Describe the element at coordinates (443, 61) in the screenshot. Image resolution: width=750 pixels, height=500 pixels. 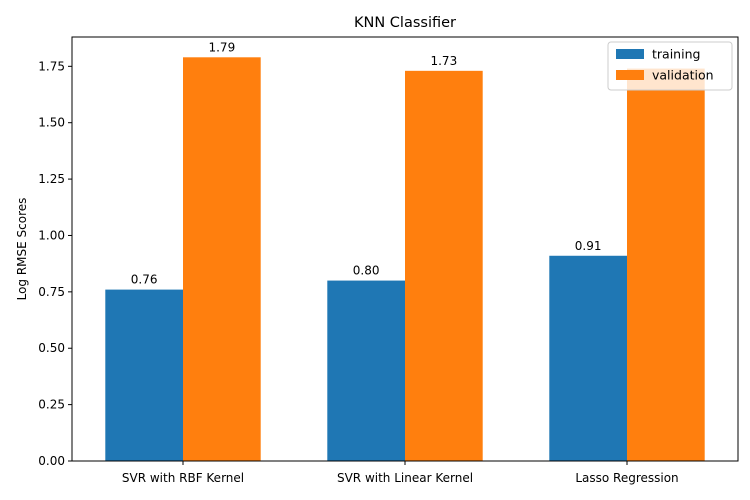
I see `bar-label-validation-2: 1.73` at that location.